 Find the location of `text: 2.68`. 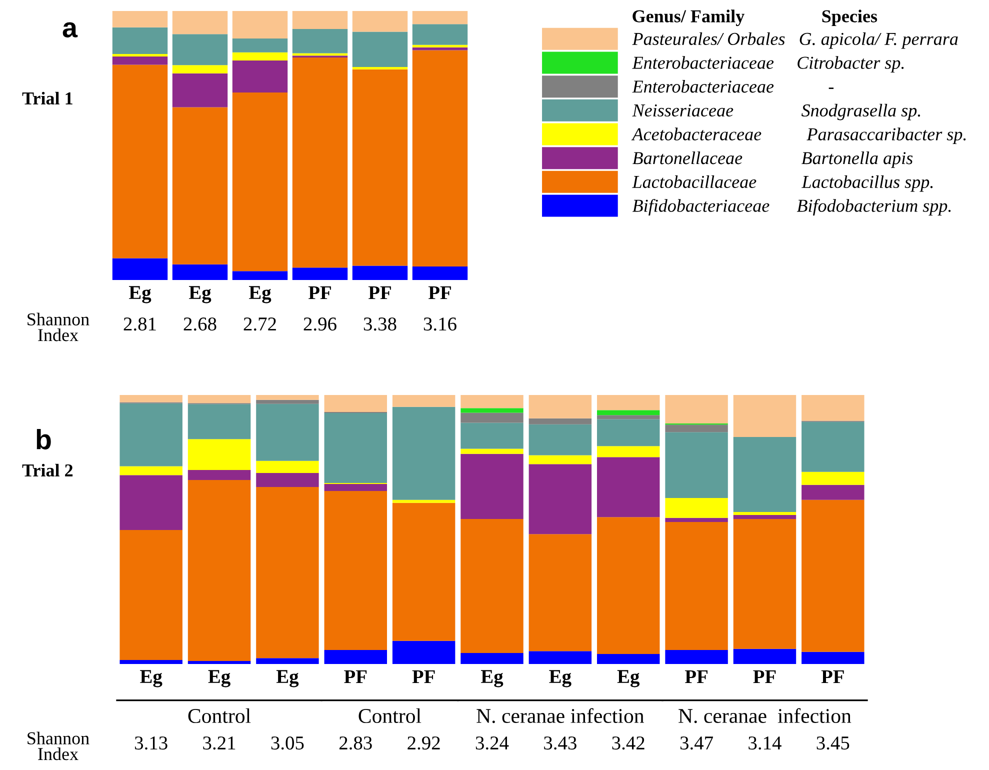

text: 2.68 is located at coordinates (200, 324).